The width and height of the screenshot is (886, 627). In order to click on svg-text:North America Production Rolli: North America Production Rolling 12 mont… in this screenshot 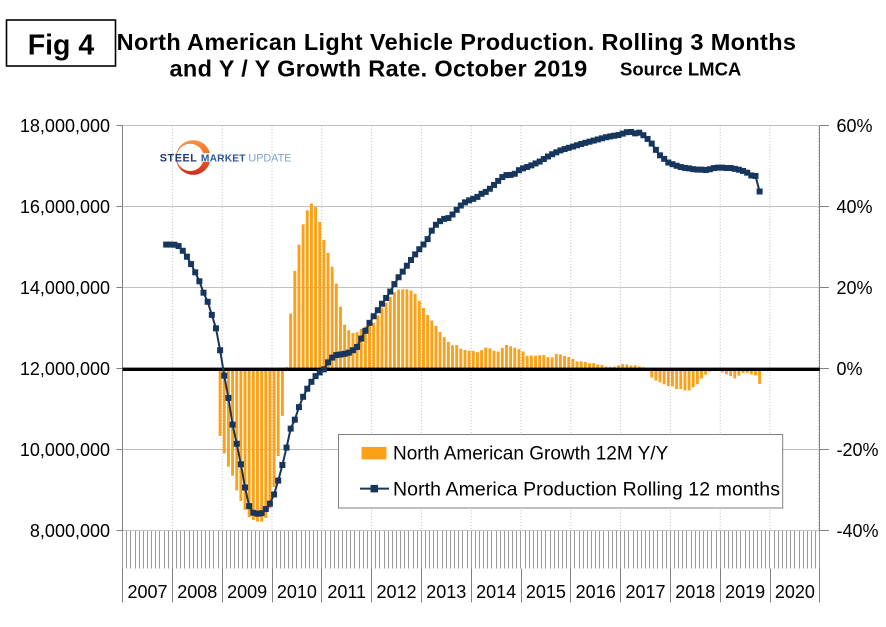, I will do `click(586, 490)`.